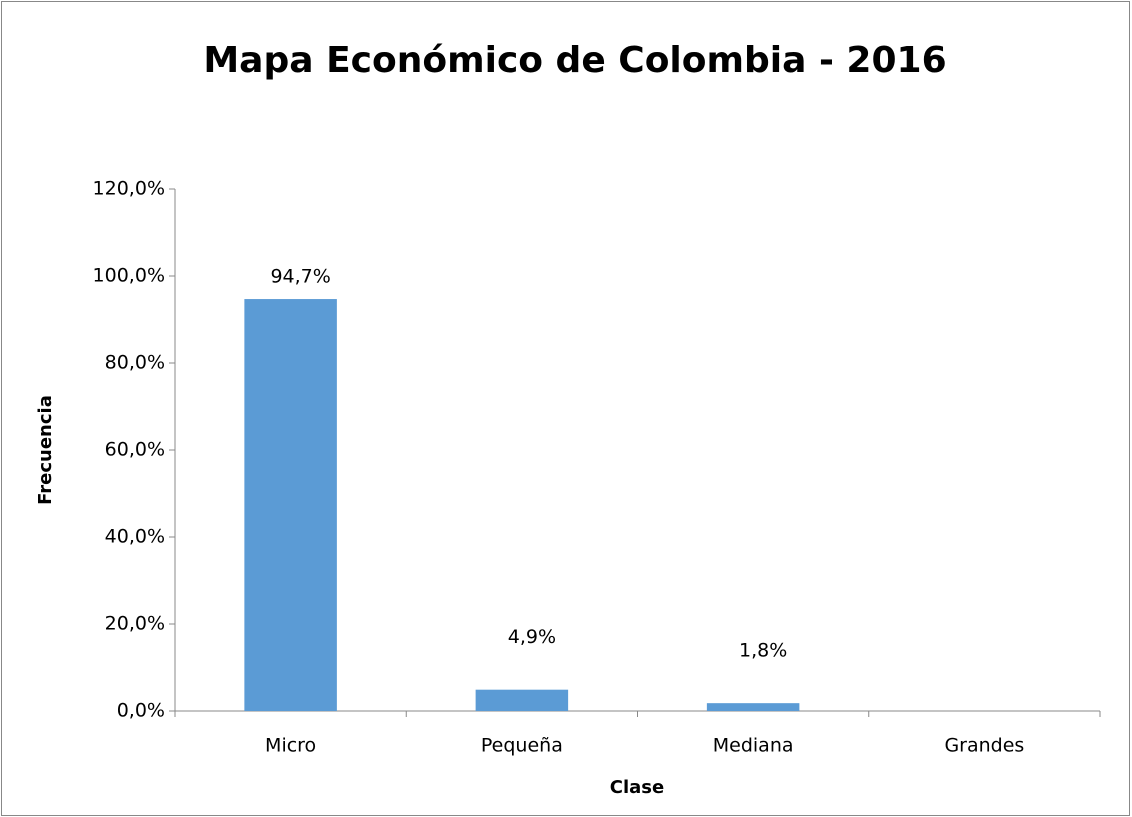 The height and width of the screenshot is (817, 1132). I want to click on x-tick-label: Grandes, so click(984, 746).